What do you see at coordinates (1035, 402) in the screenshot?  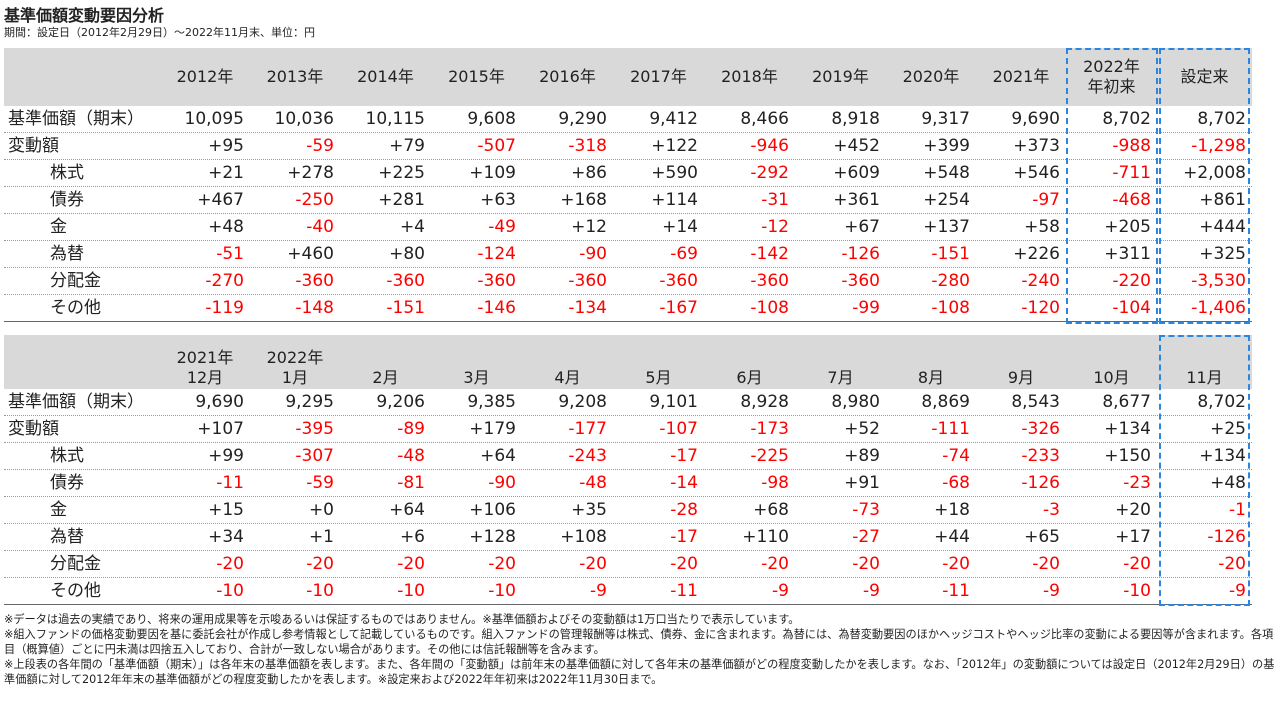 I see `table-cell: 8,543` at bounding box center [1035, 402].